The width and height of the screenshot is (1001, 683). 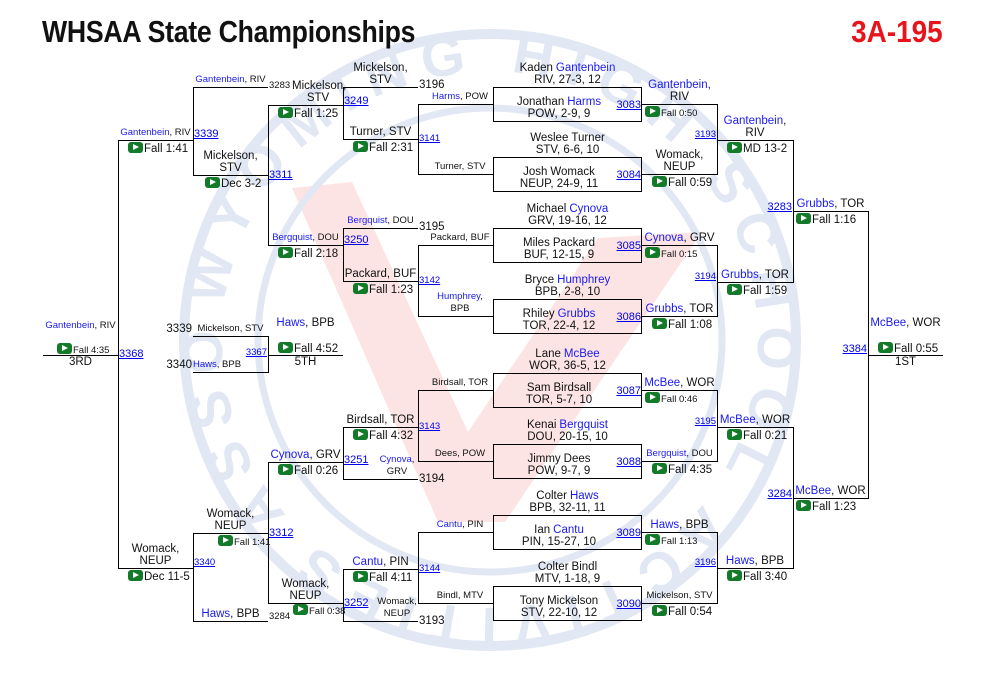 I want to click on bout-number-link: 3088, so click(x=628, y=462).